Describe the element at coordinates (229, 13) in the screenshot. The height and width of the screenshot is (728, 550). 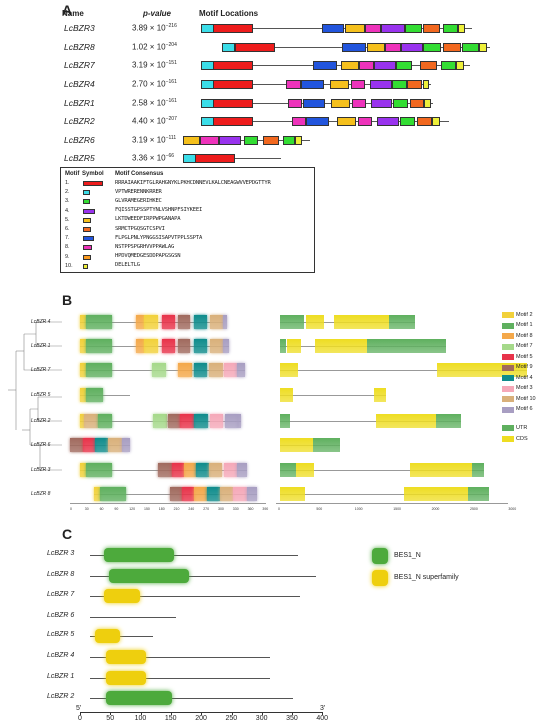
I see `motif-locations-header: Motif Locations` at that location.